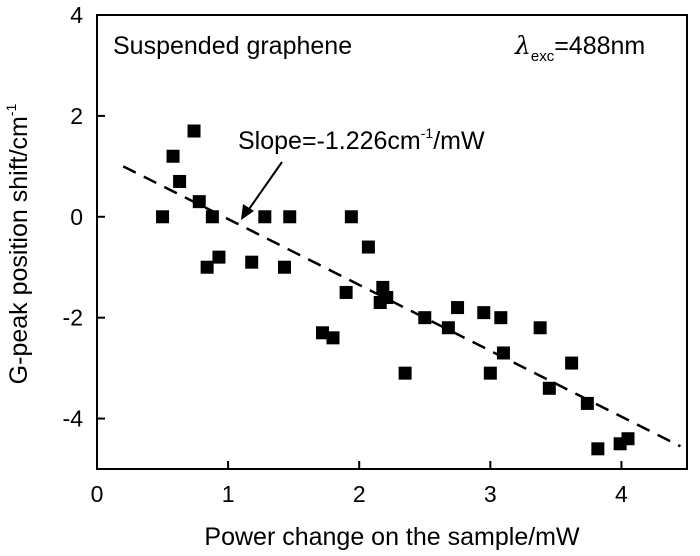 The height and width of the screenshot is (556, 700). What do you see at coordinates (459, 141) in the screenshot?
I see `slope-suffix: /mW` at bounding box center [459, 141].